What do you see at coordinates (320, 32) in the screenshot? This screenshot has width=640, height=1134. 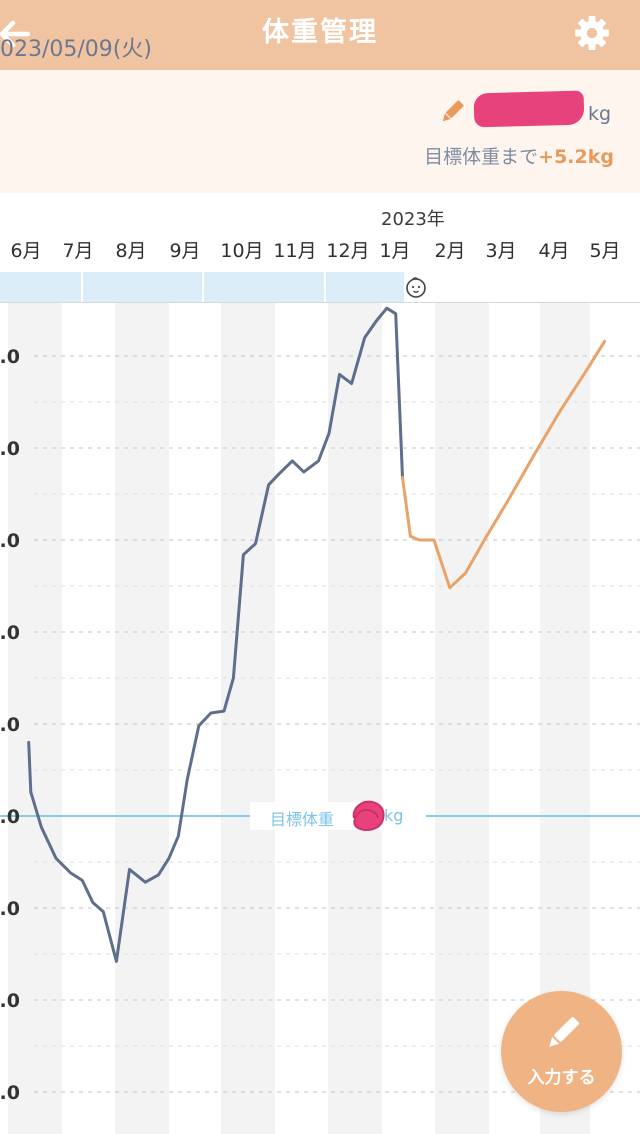 I see `page-title: 体重管理` at bounding box center [320, 32].